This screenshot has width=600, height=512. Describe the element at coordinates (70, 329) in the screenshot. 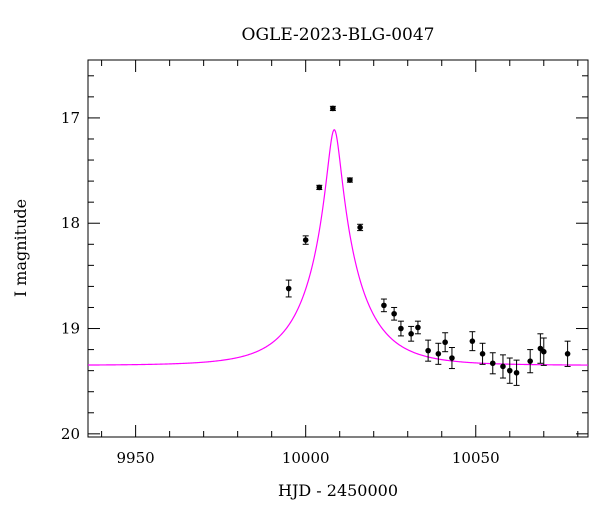

I see `y-tick-label: 19` at that location.